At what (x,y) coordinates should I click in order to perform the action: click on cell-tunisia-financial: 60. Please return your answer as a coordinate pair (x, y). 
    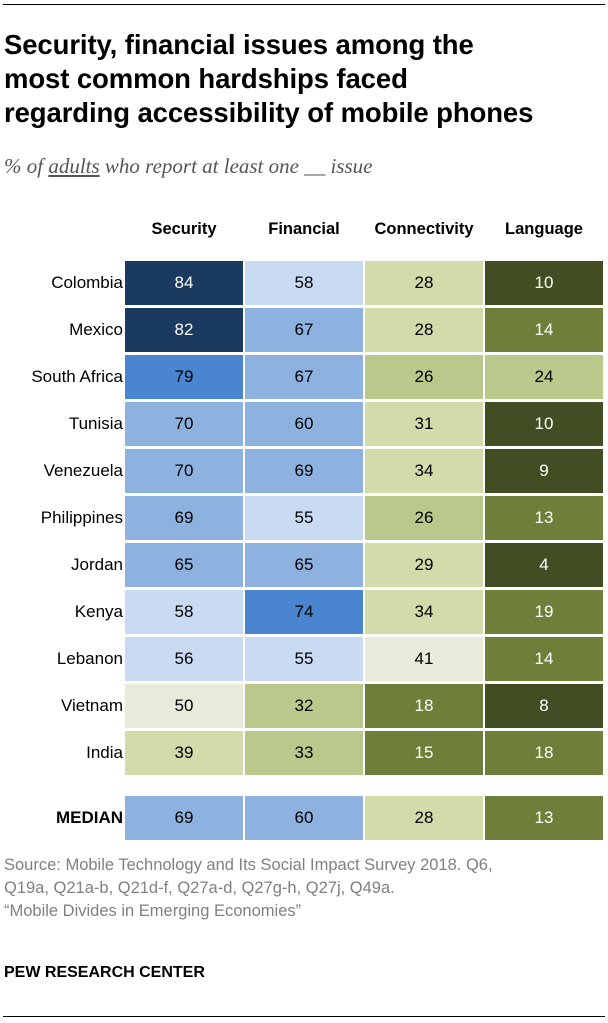
    Looking at the image, I should click on (304, 424).